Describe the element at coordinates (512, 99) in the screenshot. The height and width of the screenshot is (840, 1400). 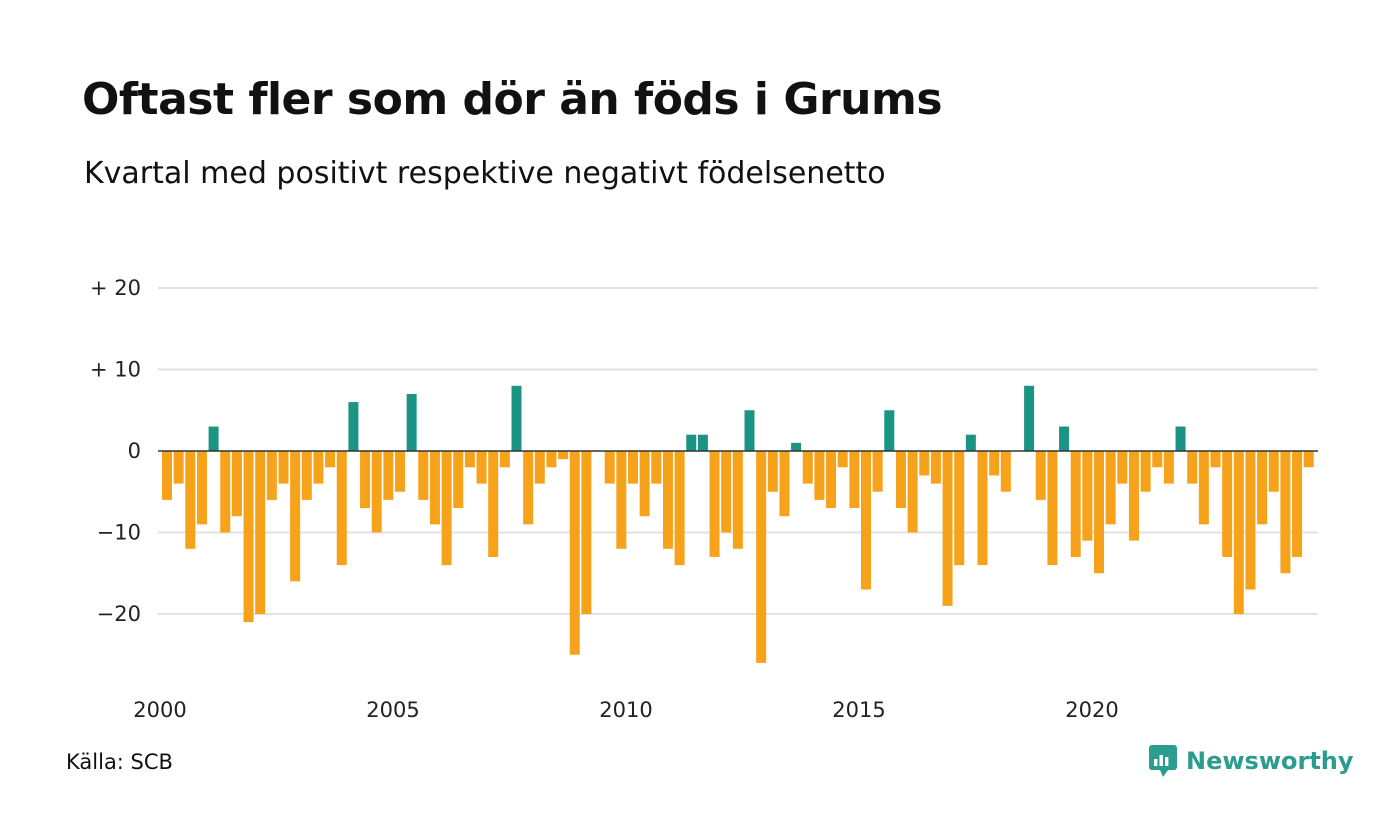
I see `chart-title: Oftast fler som dör än föds i Grums` at that location.